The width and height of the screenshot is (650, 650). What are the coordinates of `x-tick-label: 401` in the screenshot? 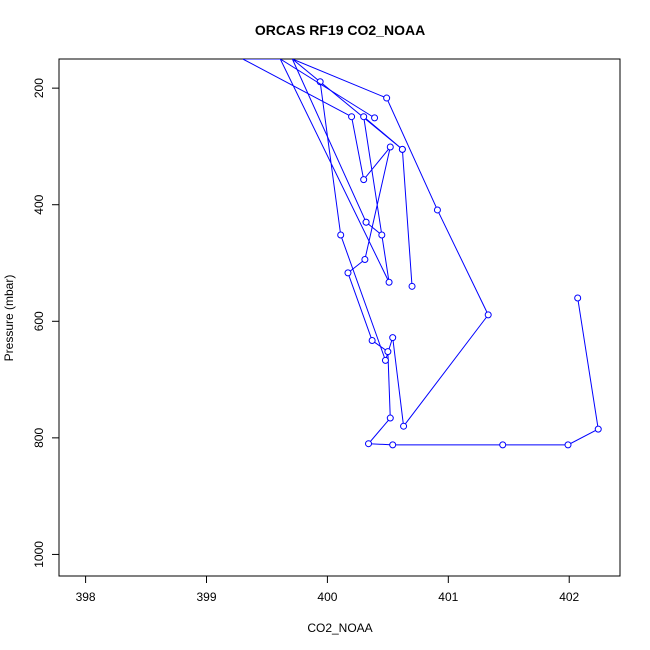 It's located at (448, 597).